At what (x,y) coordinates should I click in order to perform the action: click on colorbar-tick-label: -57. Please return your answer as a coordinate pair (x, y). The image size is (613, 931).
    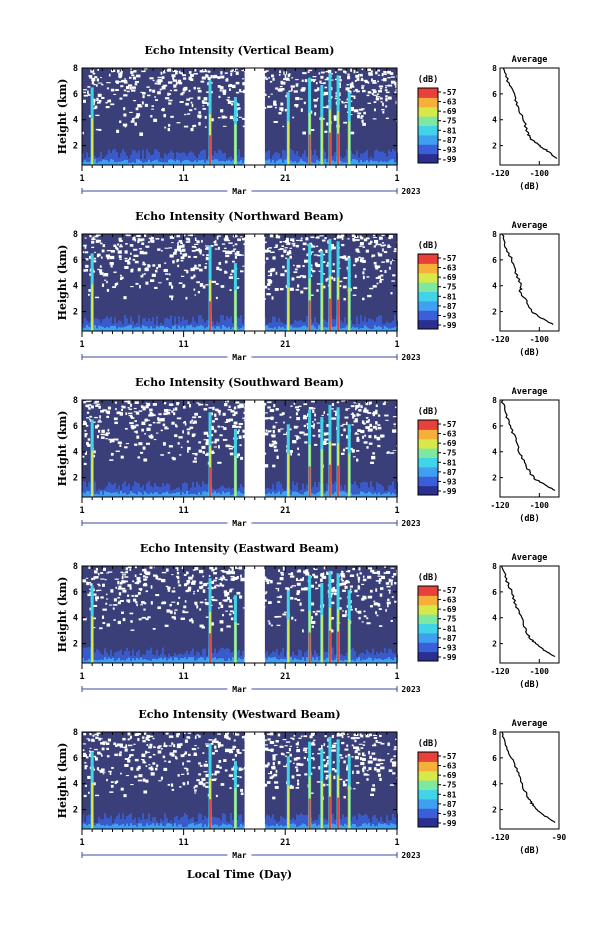
    Looking at the image, I should click on (449, 258).